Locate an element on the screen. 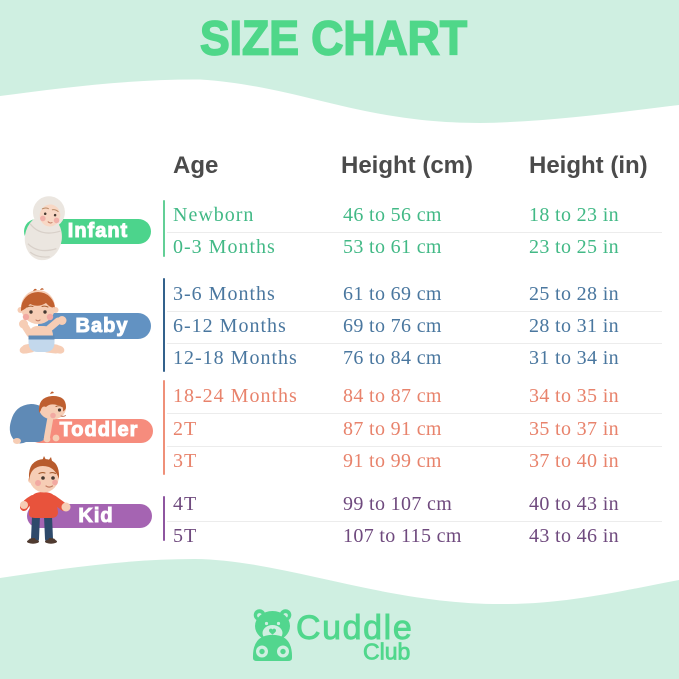  svg-text: Cuddle is located at coordinates (354, 628).